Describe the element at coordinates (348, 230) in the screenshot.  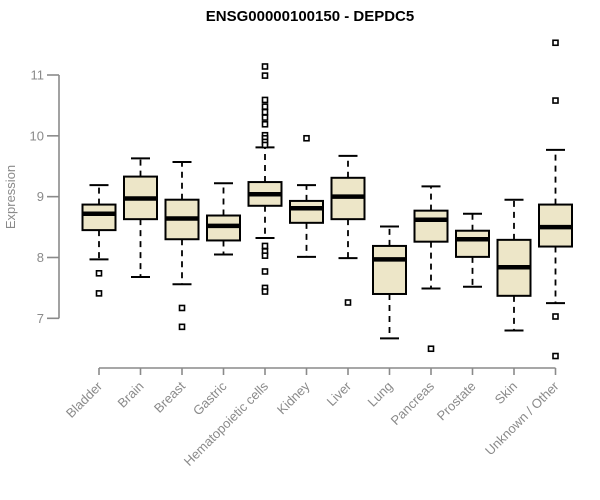
I see `boxplot-liver` at that location.